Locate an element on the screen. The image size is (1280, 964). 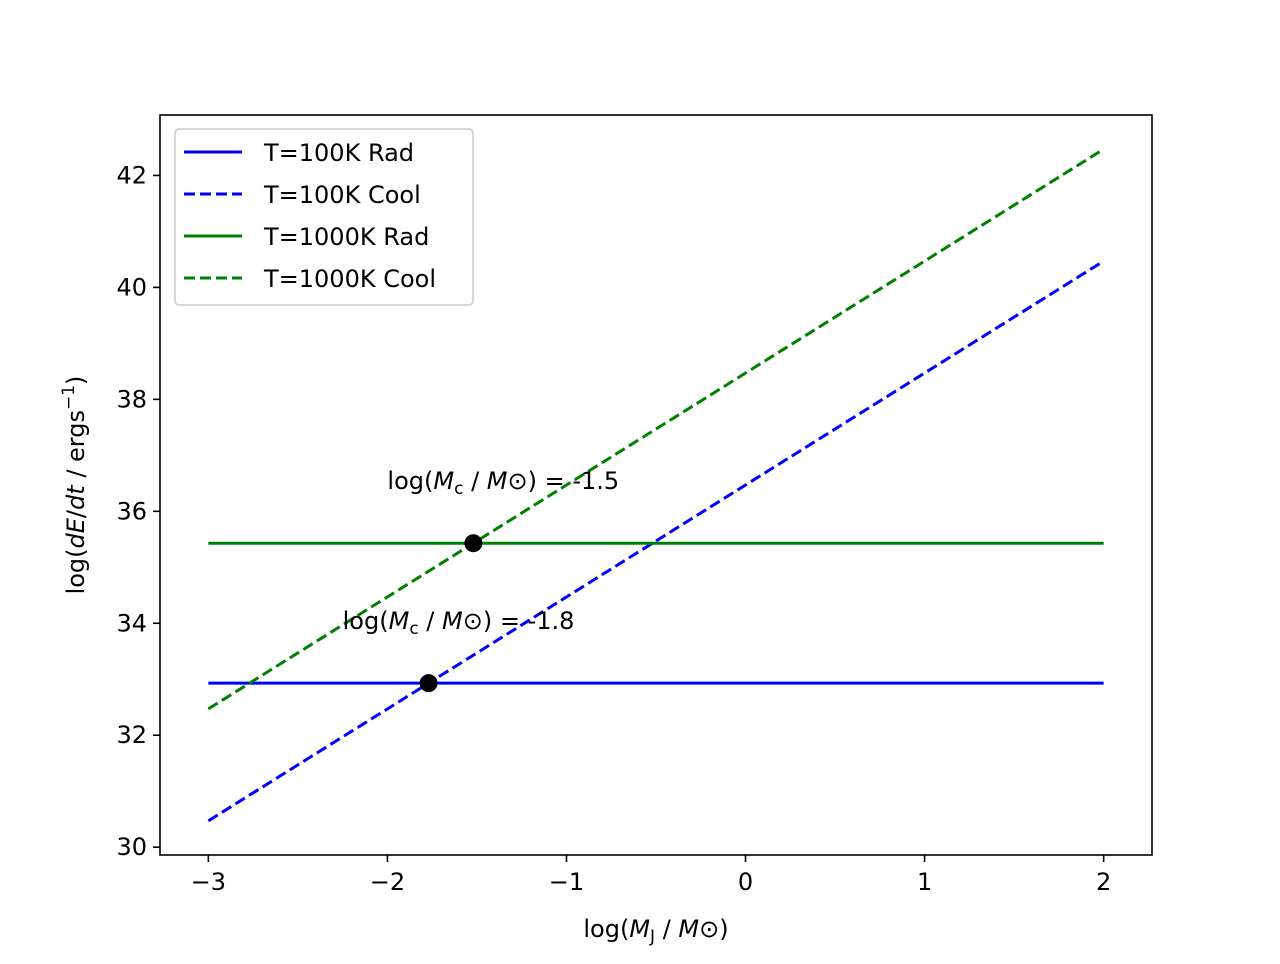
y-tick-label: 42 is located at coordinates (131, 175).